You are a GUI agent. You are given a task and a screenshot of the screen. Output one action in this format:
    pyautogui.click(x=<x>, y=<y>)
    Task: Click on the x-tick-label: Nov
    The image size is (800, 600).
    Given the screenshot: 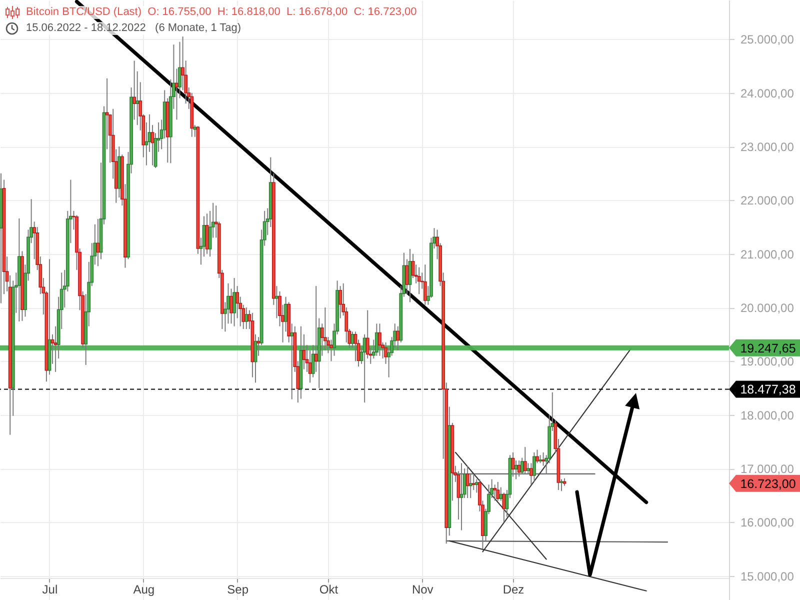 What is the action you would take?
    pyautogui.click(x=423, y=589)
    